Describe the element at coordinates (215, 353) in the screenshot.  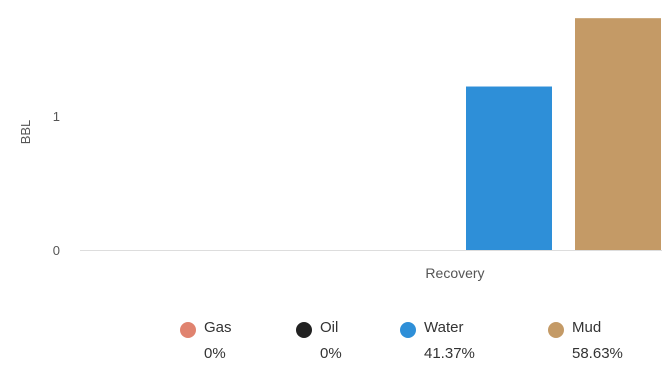
I see `legend-percent-gas: 0%` at that location.